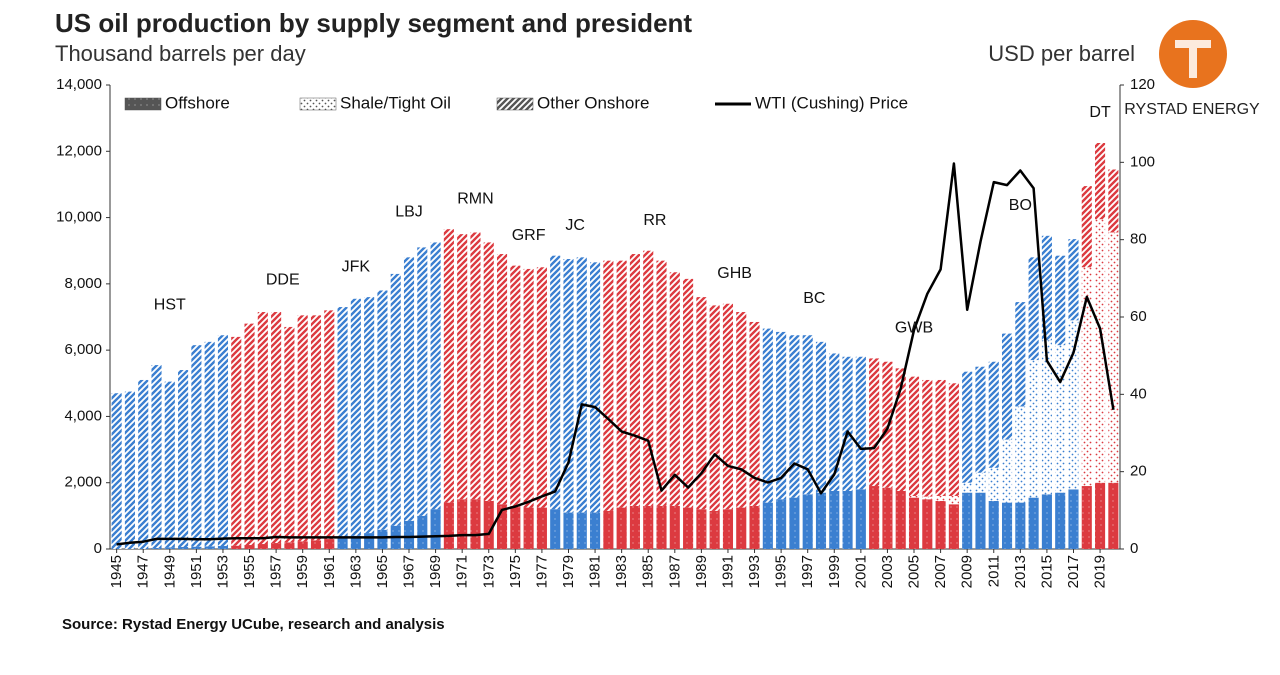 The image size is (1280, 675). I want to click on x-tick-label: 1973, so click(488, 571).